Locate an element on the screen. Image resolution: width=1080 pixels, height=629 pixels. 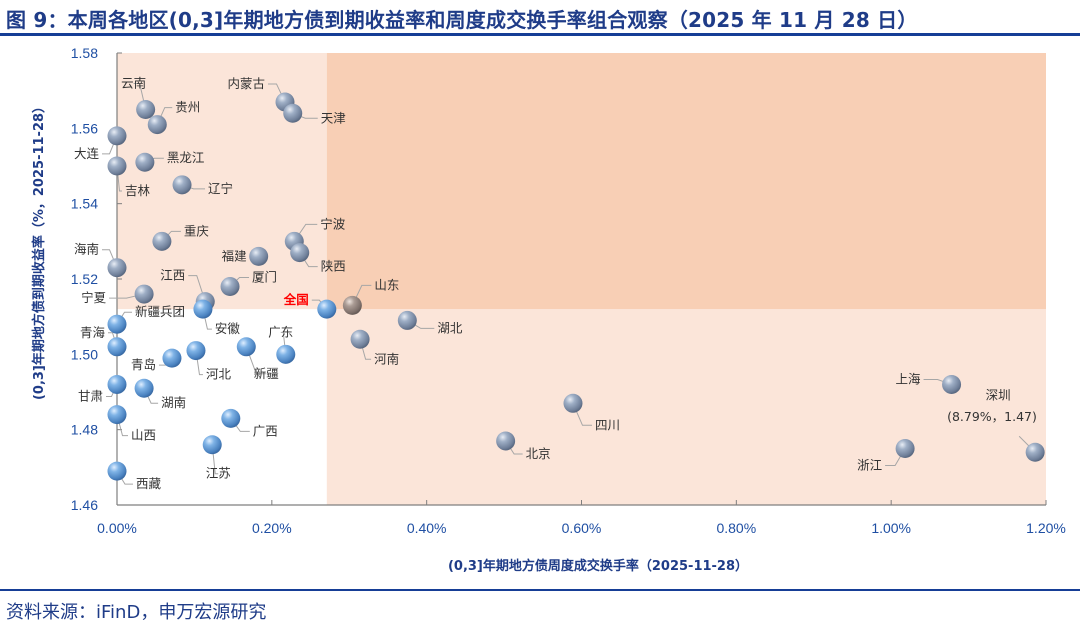
point-label: 浙江 is located at coordinates (869, 465).